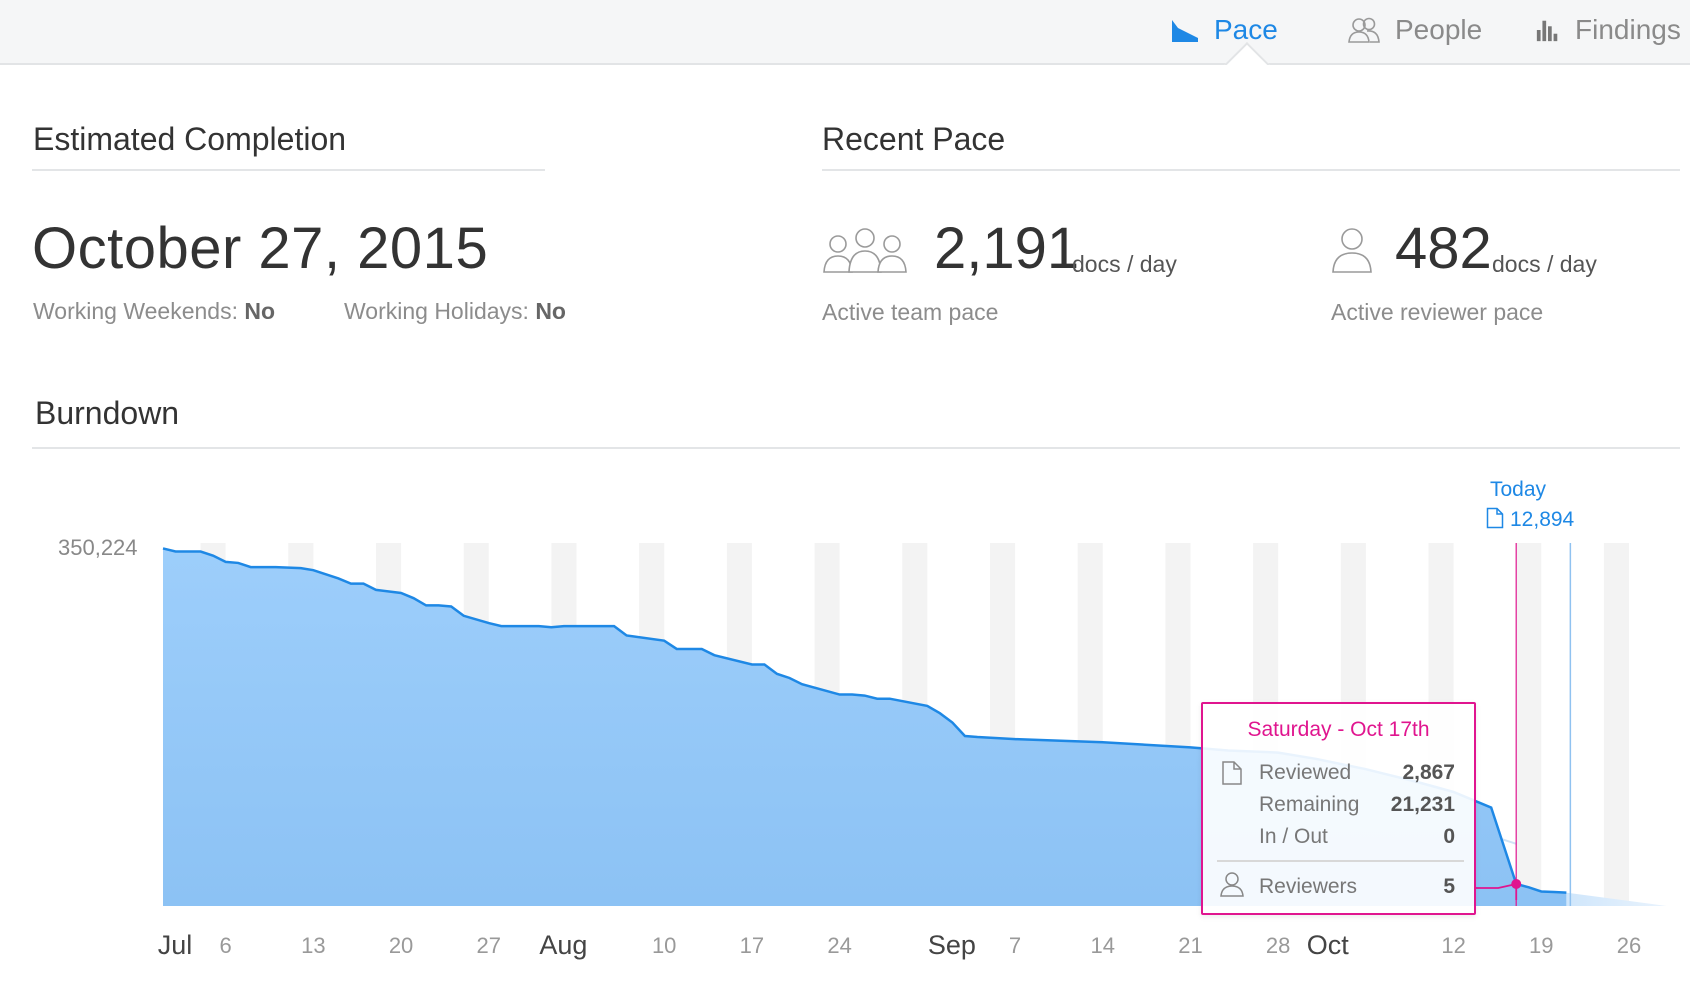  Describe the element at coordinates (752, 946) in the screenshot. I see `x-tick-label: 17` at that location.